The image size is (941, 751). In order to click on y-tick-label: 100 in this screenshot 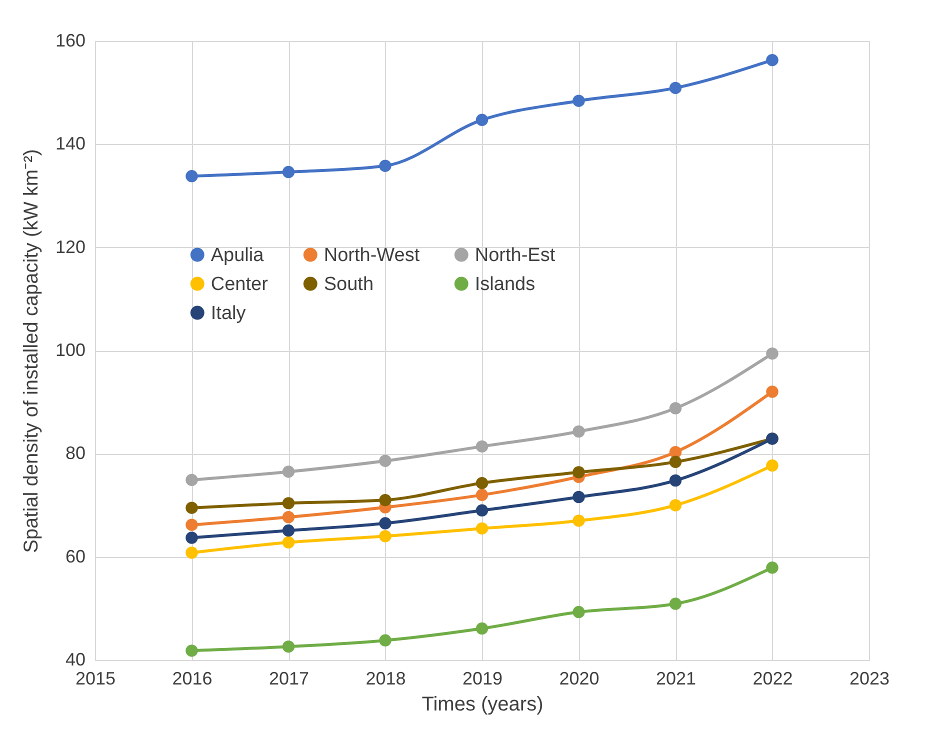, I will do `click(70, 350)`.